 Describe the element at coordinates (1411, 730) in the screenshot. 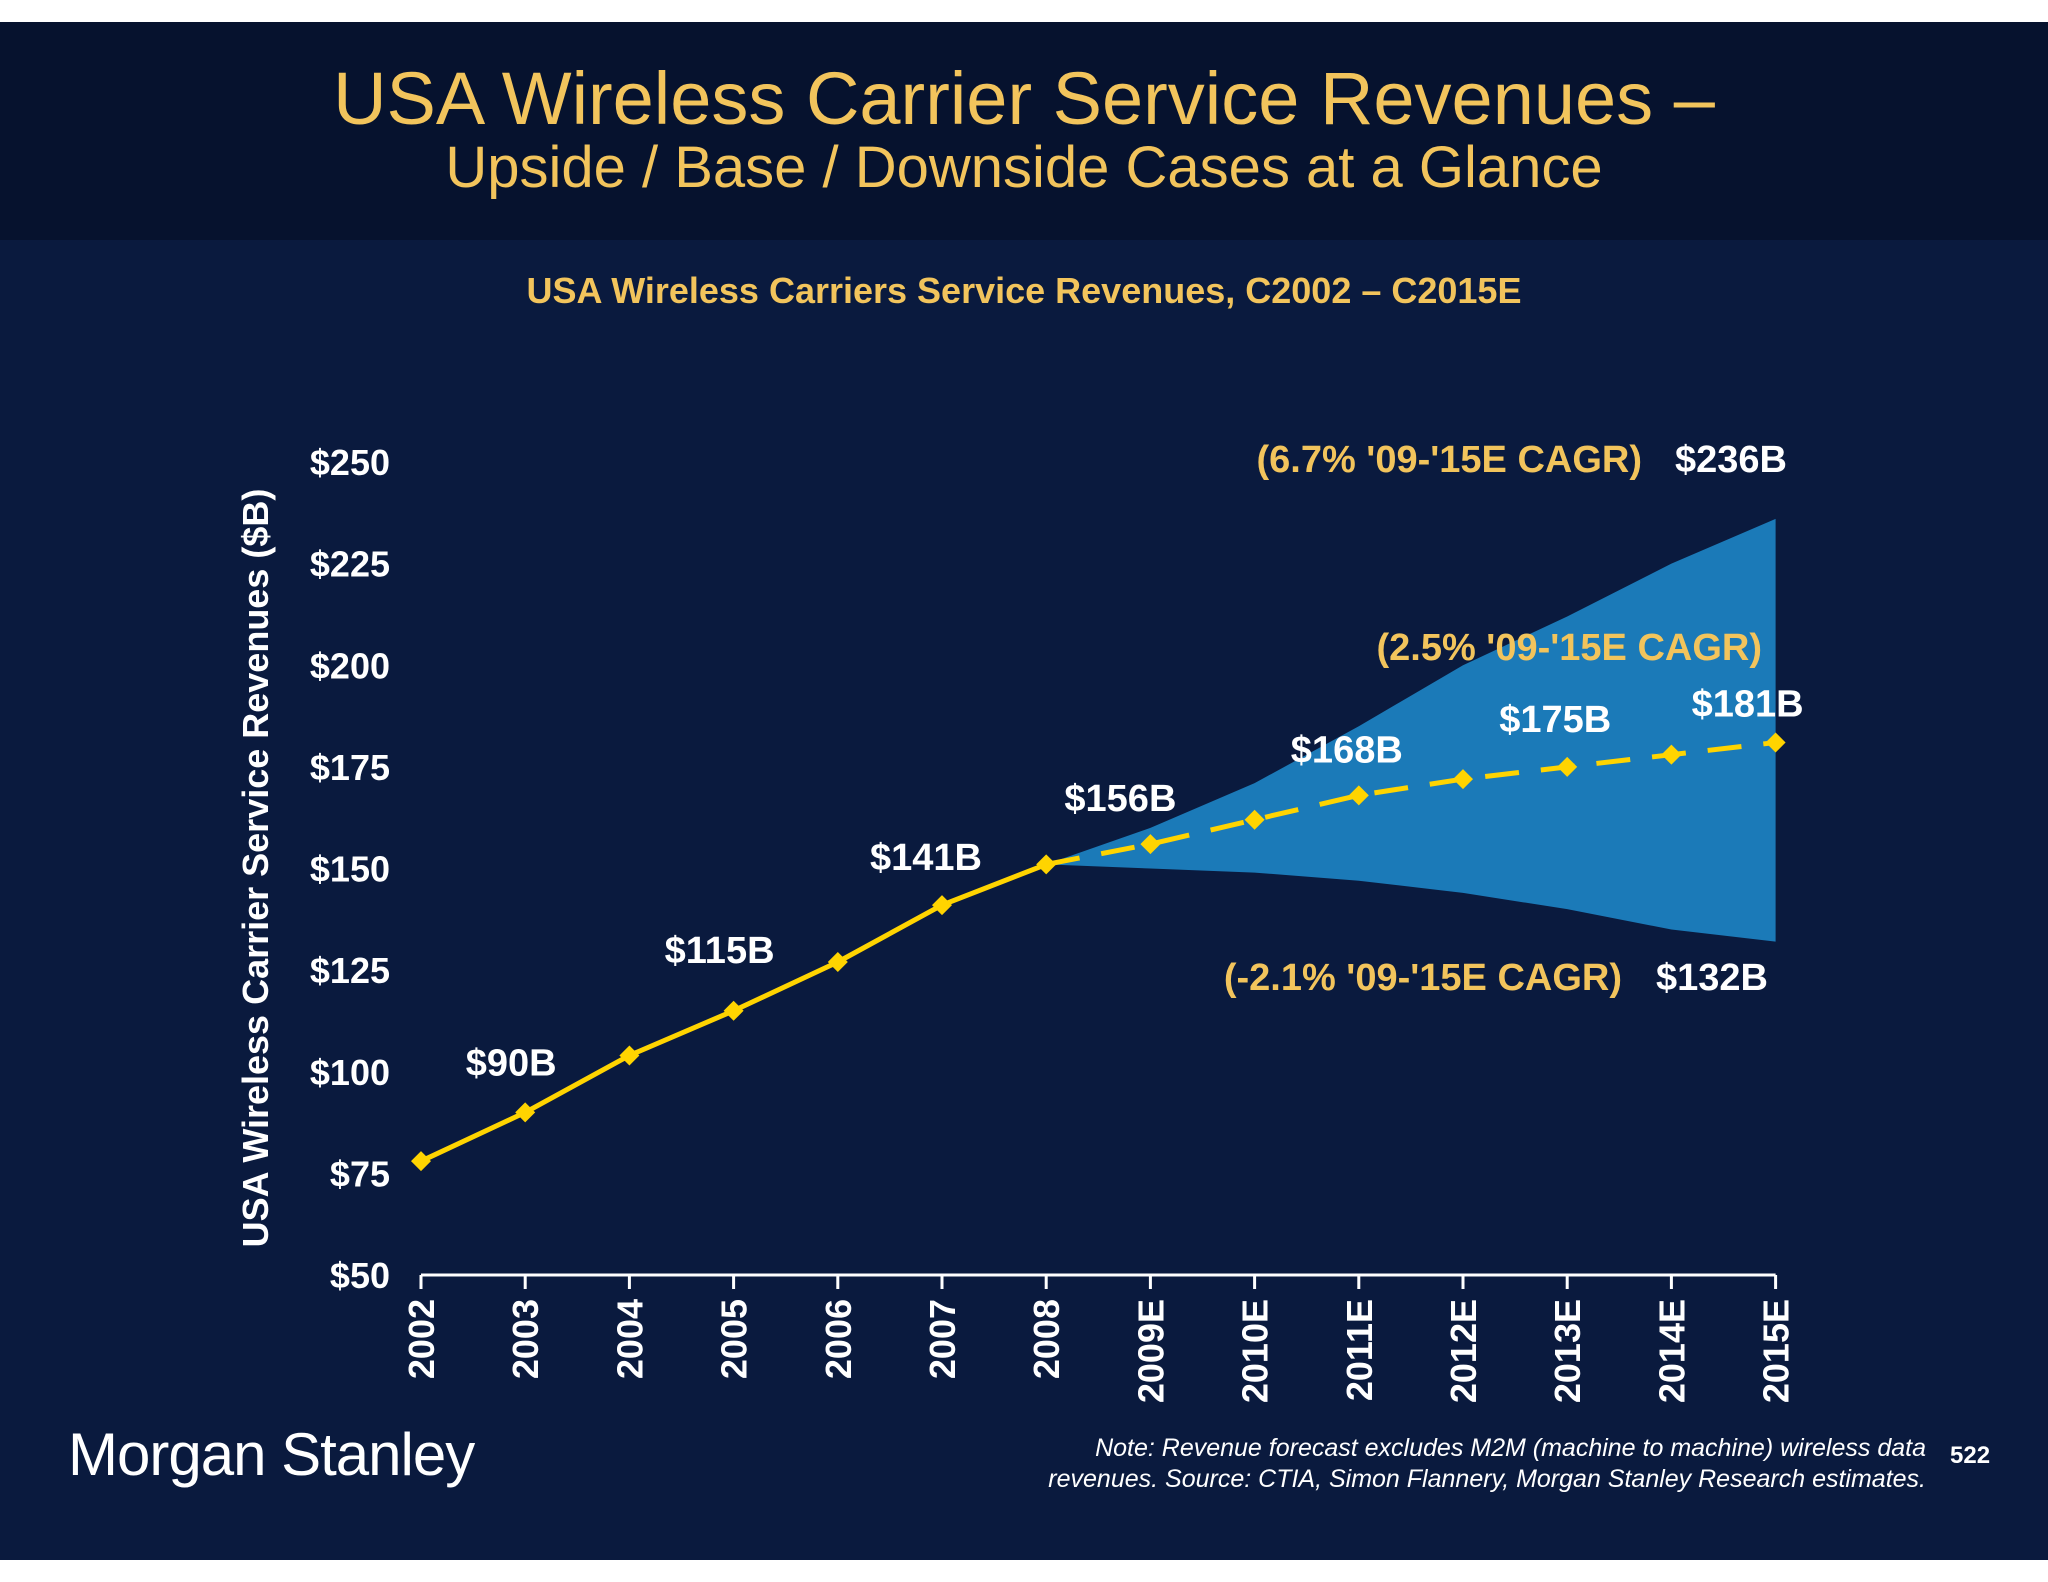

I see `scenario-band` at that location.